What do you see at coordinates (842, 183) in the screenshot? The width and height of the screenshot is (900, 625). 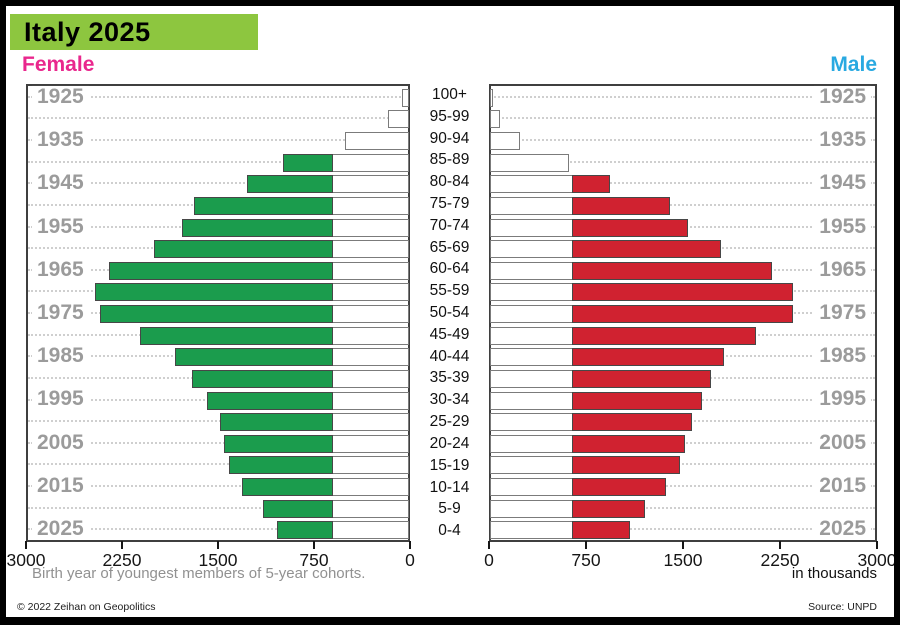 I see `male-birth-year-label: 1945` at bounding box center [842, 183].